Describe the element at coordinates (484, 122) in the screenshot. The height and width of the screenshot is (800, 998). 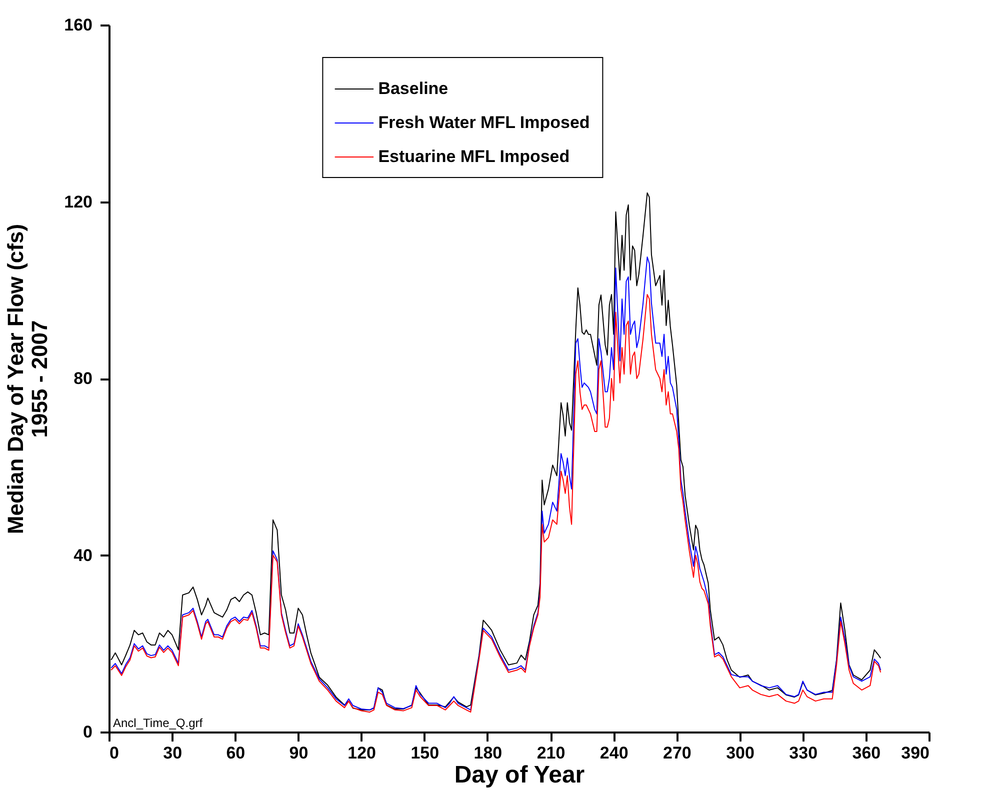
I see `legend-label: Fresh Water MFL Imposed` at that location.